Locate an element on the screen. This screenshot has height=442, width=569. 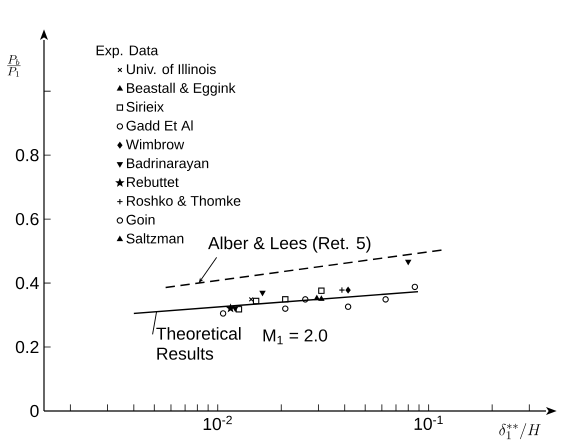
legend-title: Exp. Data is located at coordinates (127, 52).